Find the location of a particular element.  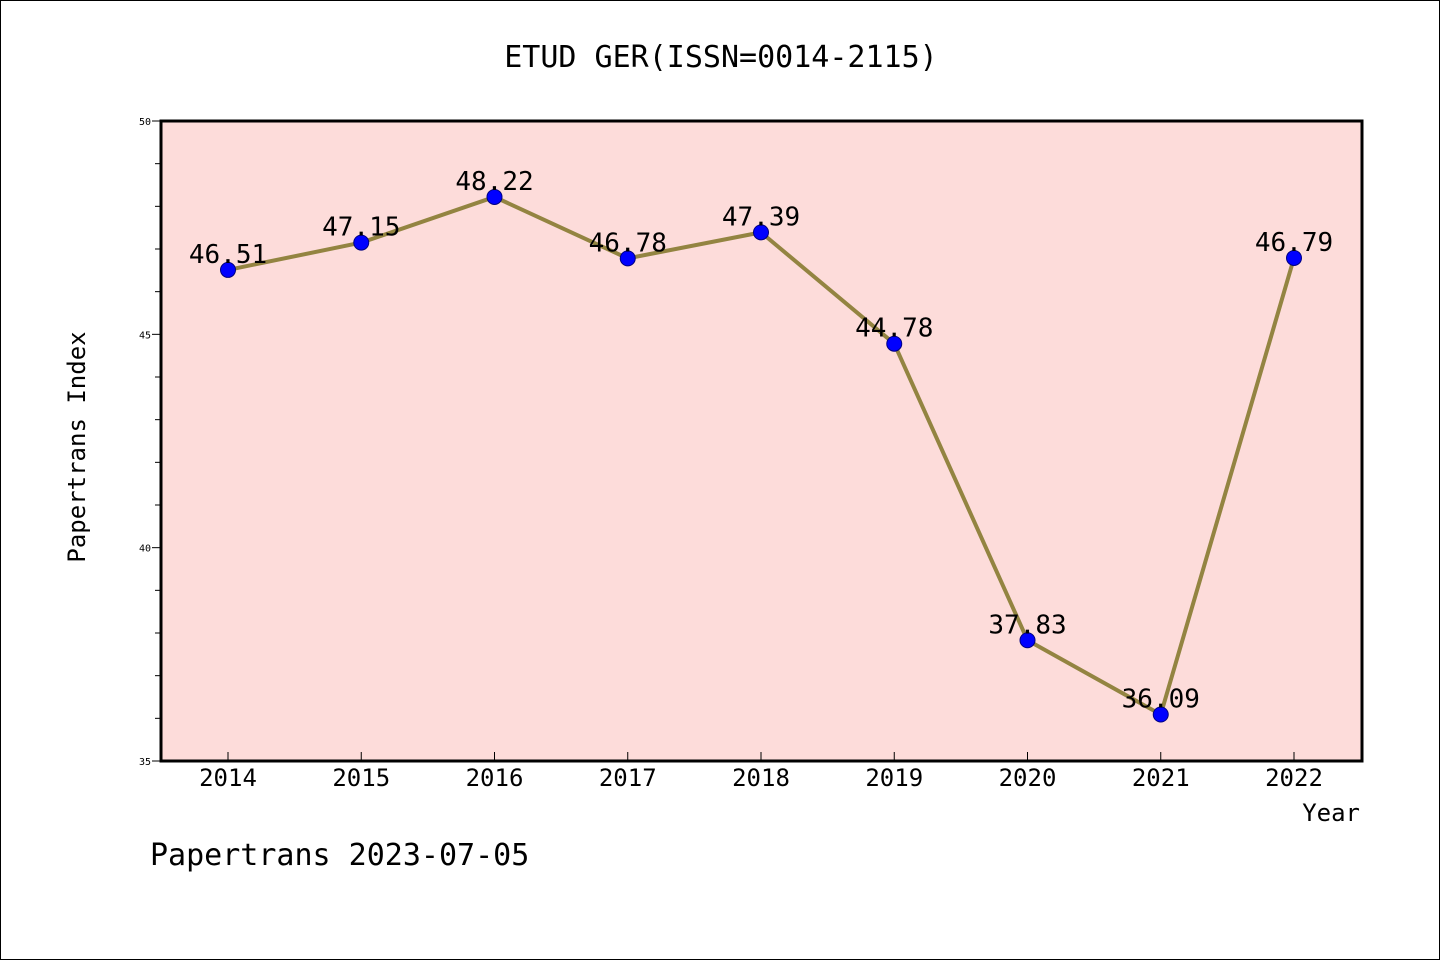

data-label: 44.78 is located at coordinates (894, 329).